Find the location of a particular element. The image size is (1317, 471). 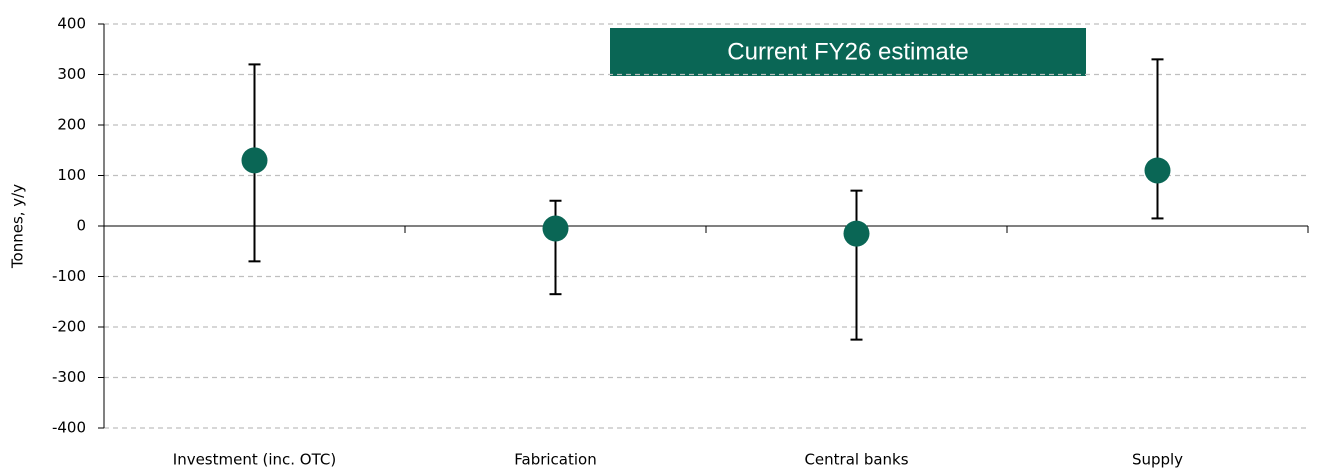

y-tick-label: 100 is located at coordinates (71, 175).